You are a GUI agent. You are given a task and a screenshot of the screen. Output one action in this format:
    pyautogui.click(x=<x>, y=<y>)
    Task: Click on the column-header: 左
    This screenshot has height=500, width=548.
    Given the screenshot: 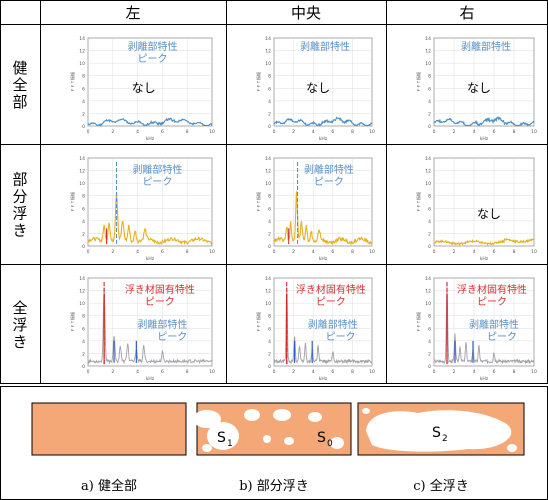 What is the action you would take?
    pyautogui.click(x=132, y=13)
    